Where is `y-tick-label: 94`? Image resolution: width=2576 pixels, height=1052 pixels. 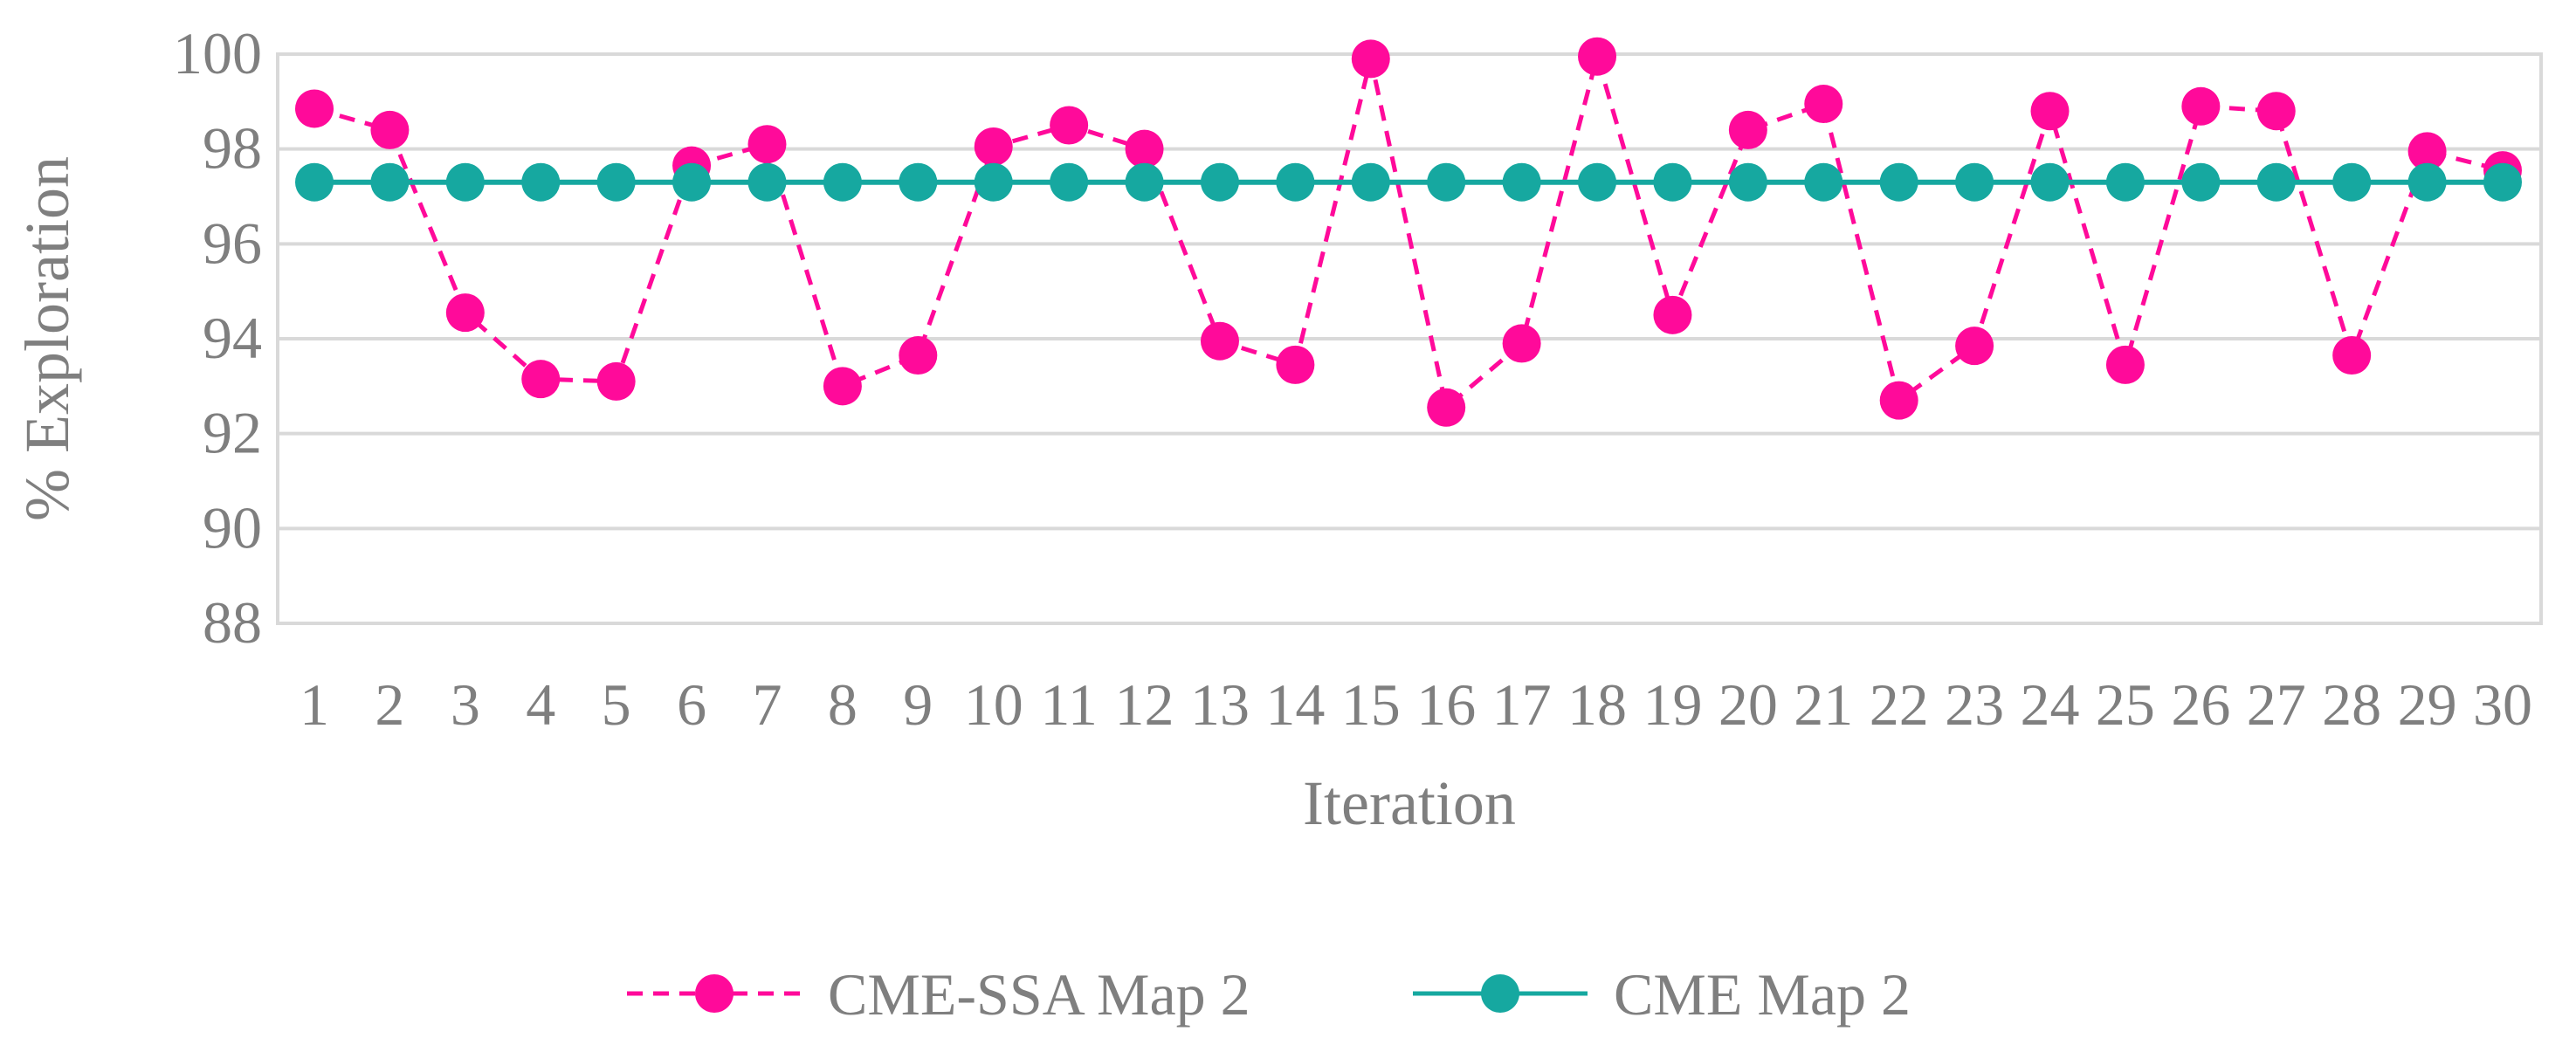 y-tick-label: 94 is located at coordinates (232, 338).